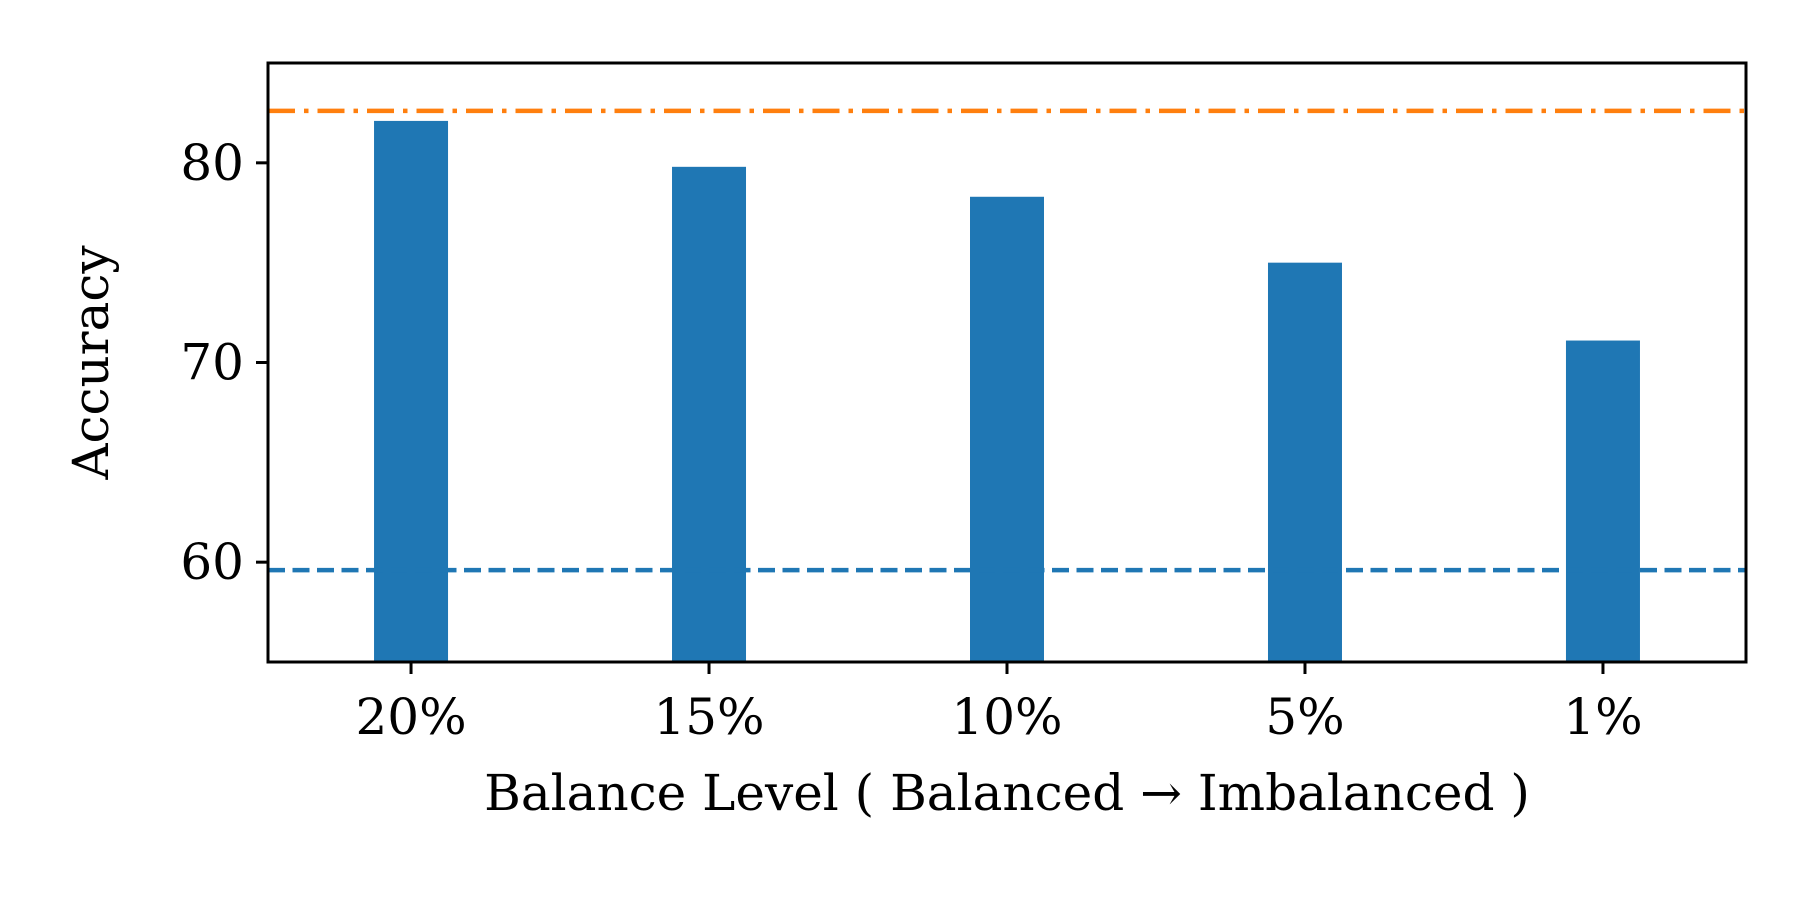  I want to click on x-tick-label: 15%, so click(708, 717).